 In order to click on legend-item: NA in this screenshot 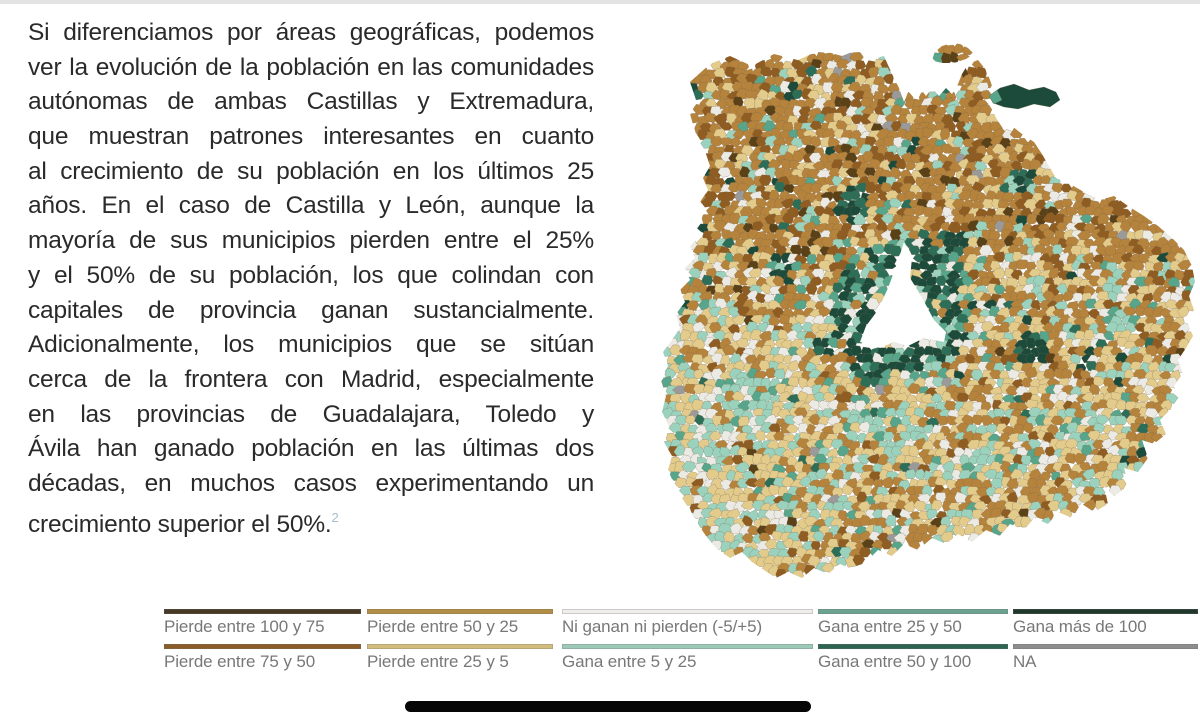, I will do `click(1105, 659)`.